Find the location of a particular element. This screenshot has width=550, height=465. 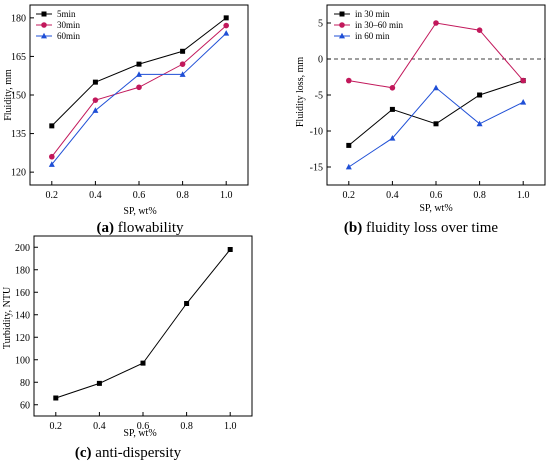

panel-a-y-tick-label: 120 is located at coordinates (18, 173).